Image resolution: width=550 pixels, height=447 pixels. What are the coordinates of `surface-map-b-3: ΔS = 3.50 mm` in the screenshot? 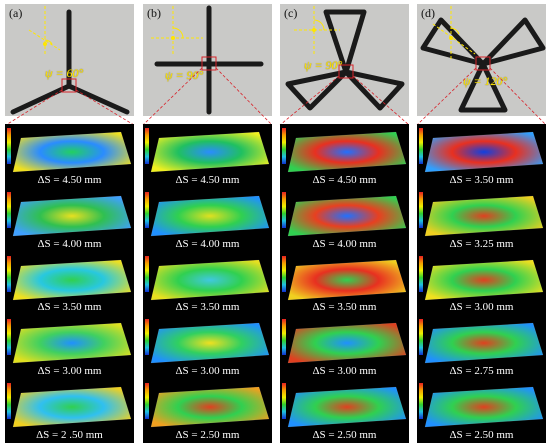 It's located at (207, 284).